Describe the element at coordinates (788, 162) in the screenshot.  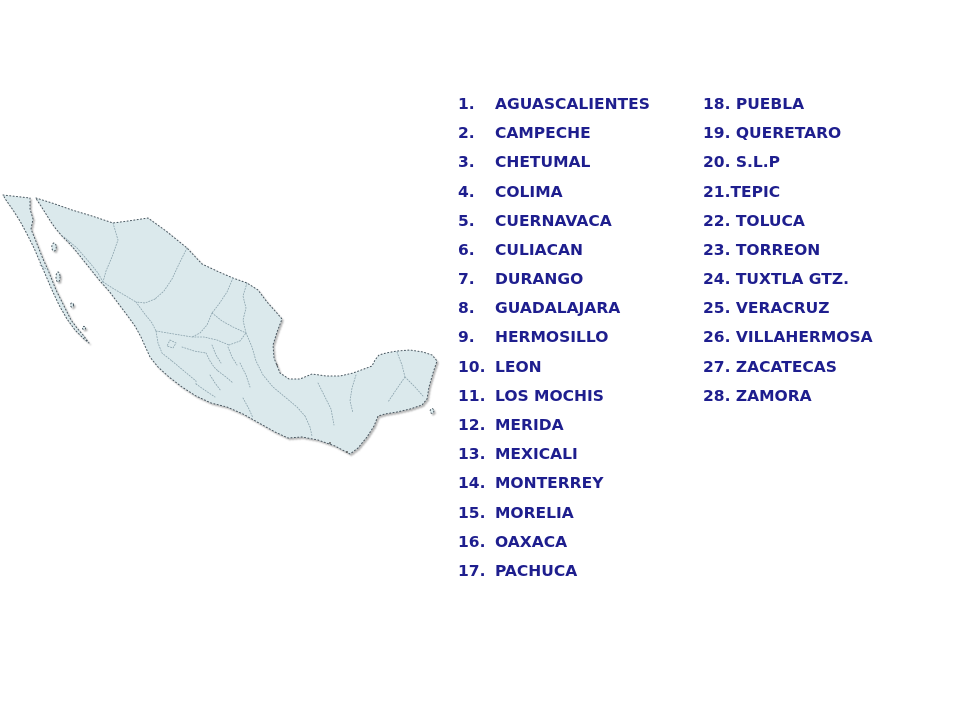
I see `city-list-item: 20. S.L.P` at that location.